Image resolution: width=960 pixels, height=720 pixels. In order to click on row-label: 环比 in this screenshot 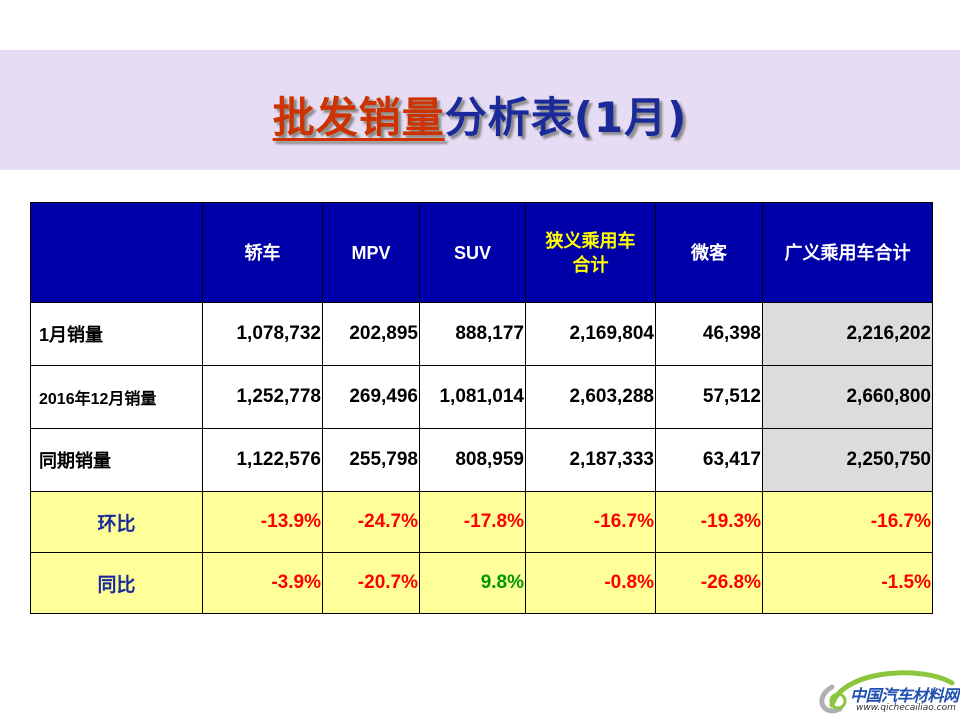, I will do `click(116, 522)`.